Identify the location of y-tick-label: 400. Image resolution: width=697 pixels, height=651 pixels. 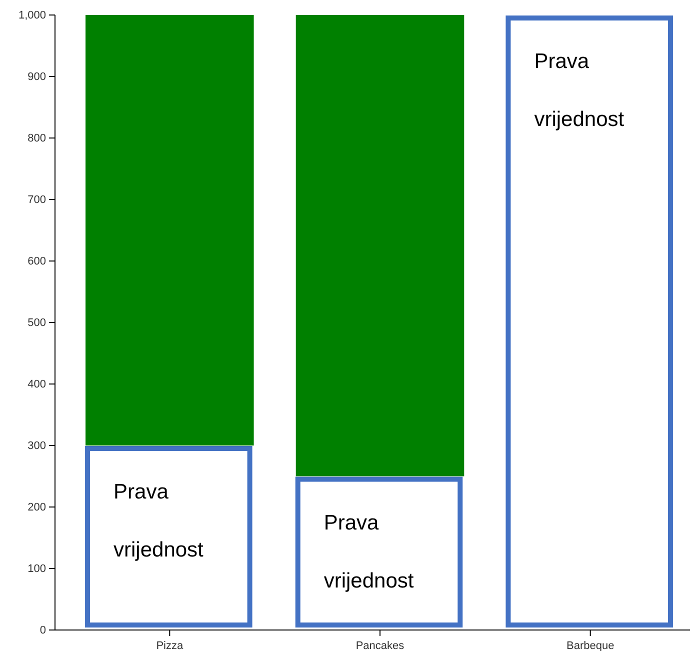
(37, 384).